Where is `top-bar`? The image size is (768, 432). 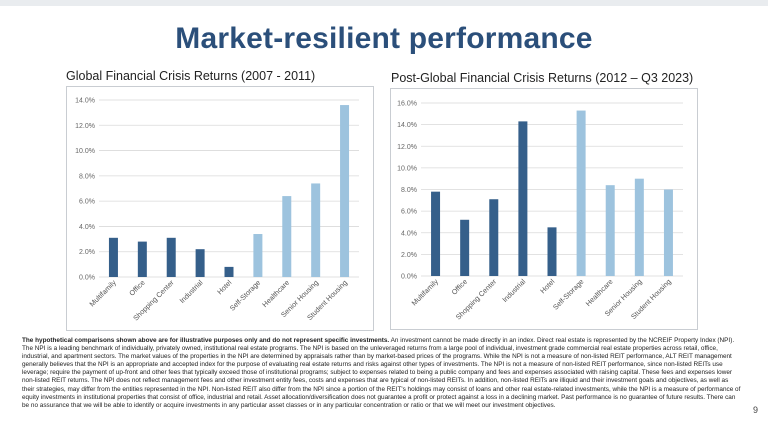
top-bar is located at coordinates (384, 3).